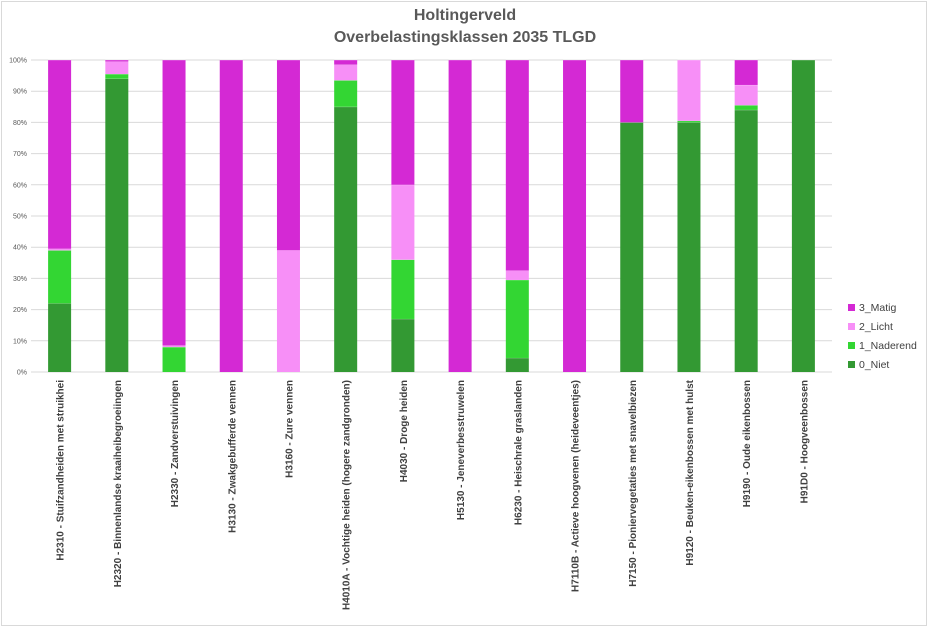  I want to click on x-category-label: H9120 - Beuken-eikenbossen met hulst, so click(690, 472).